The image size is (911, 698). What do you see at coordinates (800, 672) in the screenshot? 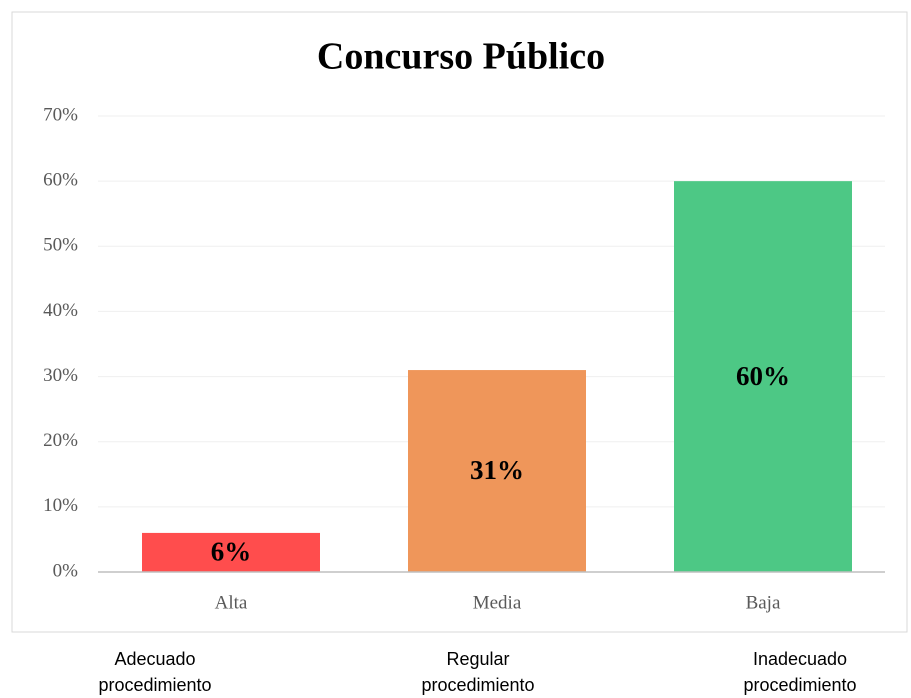
I see `annotation: Inadecuado procedimiento` at bounding box center [800, 672].